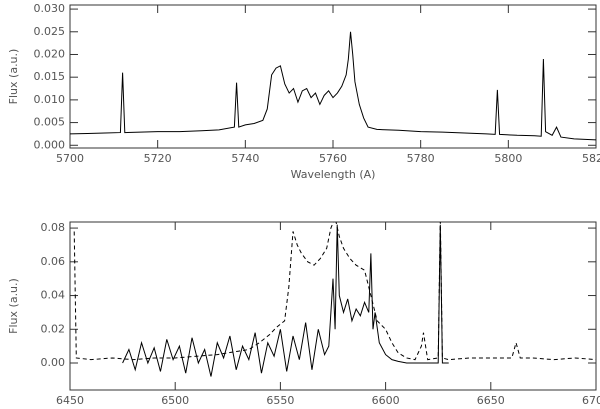 The height and width of the screenshot is (409, 600). Describe the element at coordinates (421, 158) in the screenshot. I see `x-tick-label: 5780` at that location.